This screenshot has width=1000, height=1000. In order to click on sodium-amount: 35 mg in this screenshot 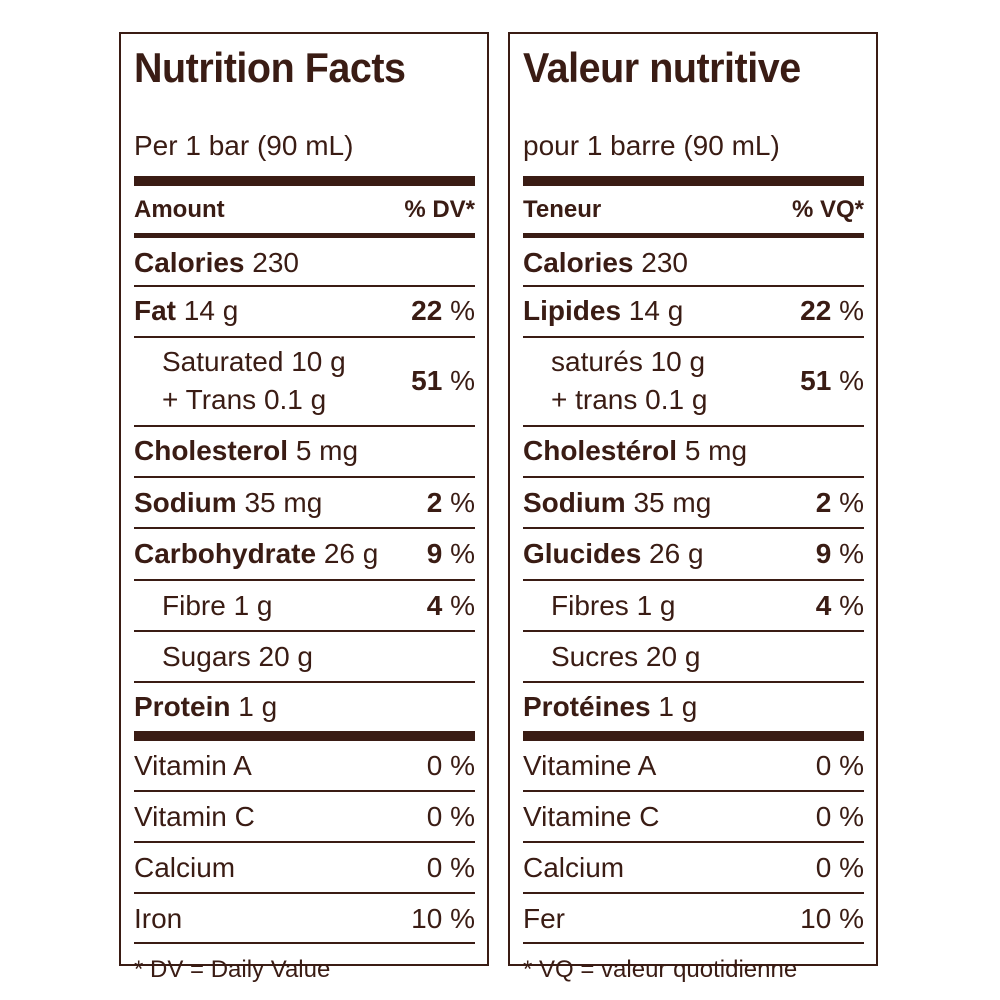, I will do `click(672, 502)`.